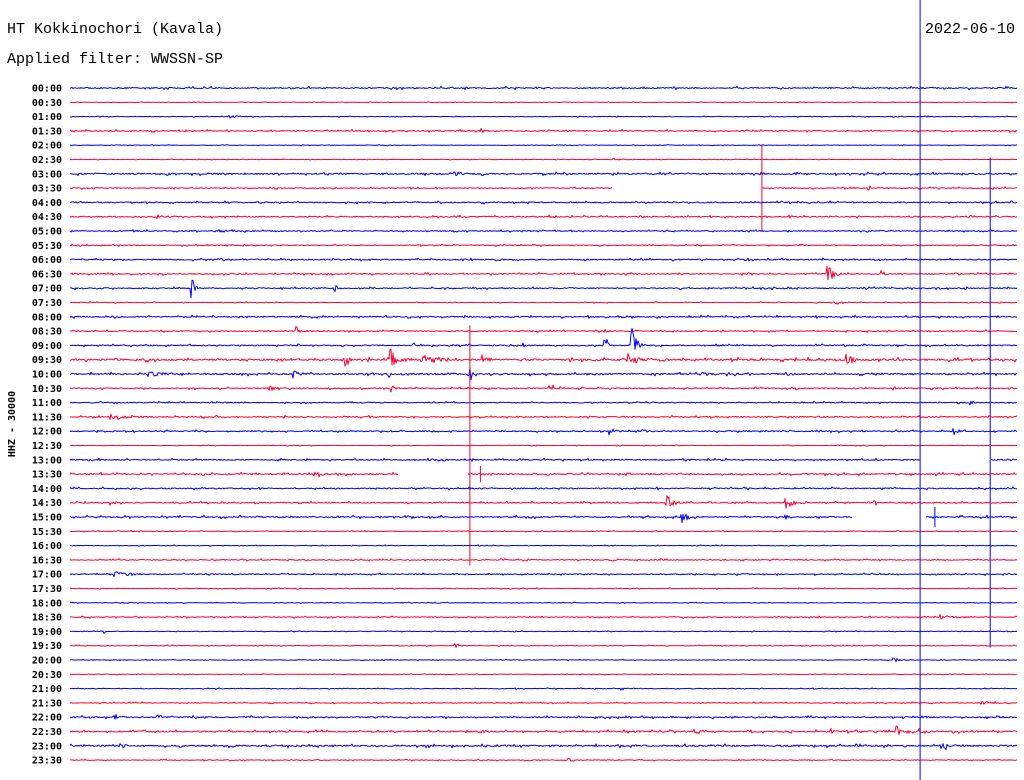 The image size is (1024, 780). I want to click on time-label-18-00: 18:00, so click(47, 603).